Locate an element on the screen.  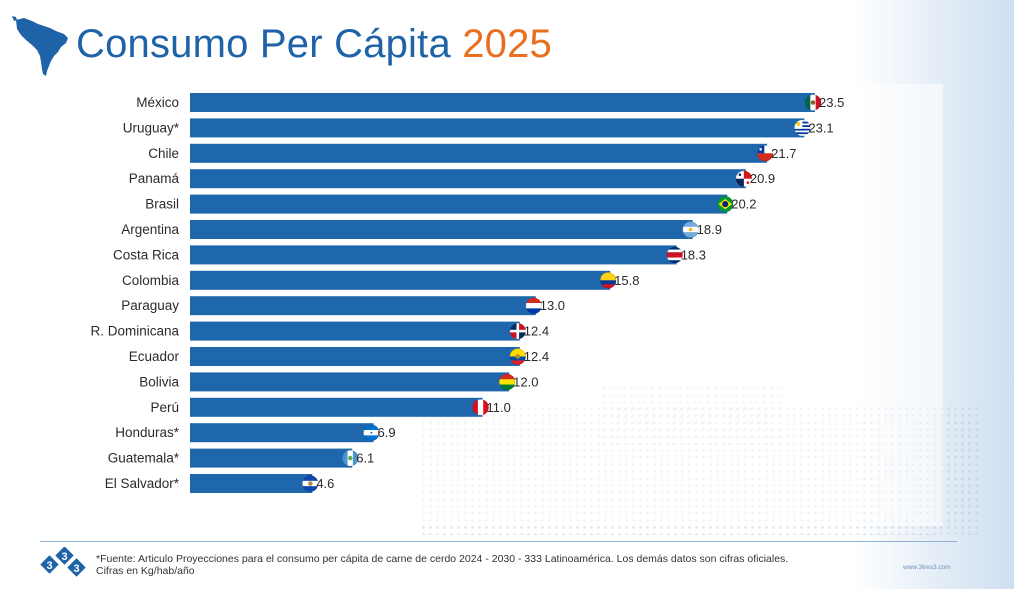
bolivia-flag-icon is located at coordinates (507, 382).